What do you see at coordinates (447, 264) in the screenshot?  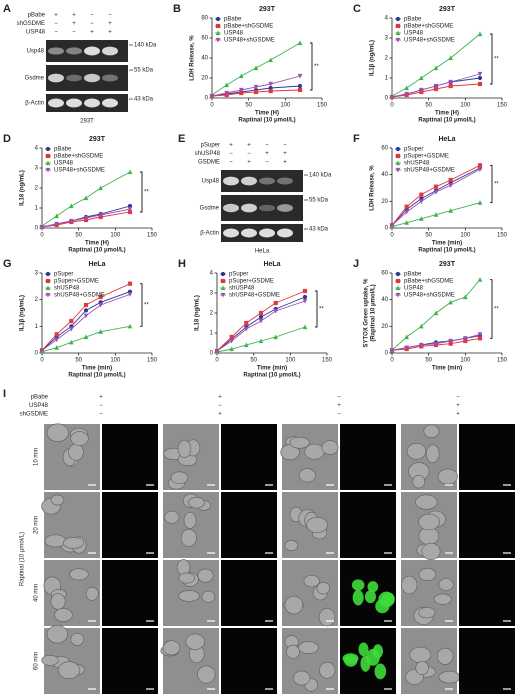 I see `chart-title: 293T` at bounding box center [447, 264].